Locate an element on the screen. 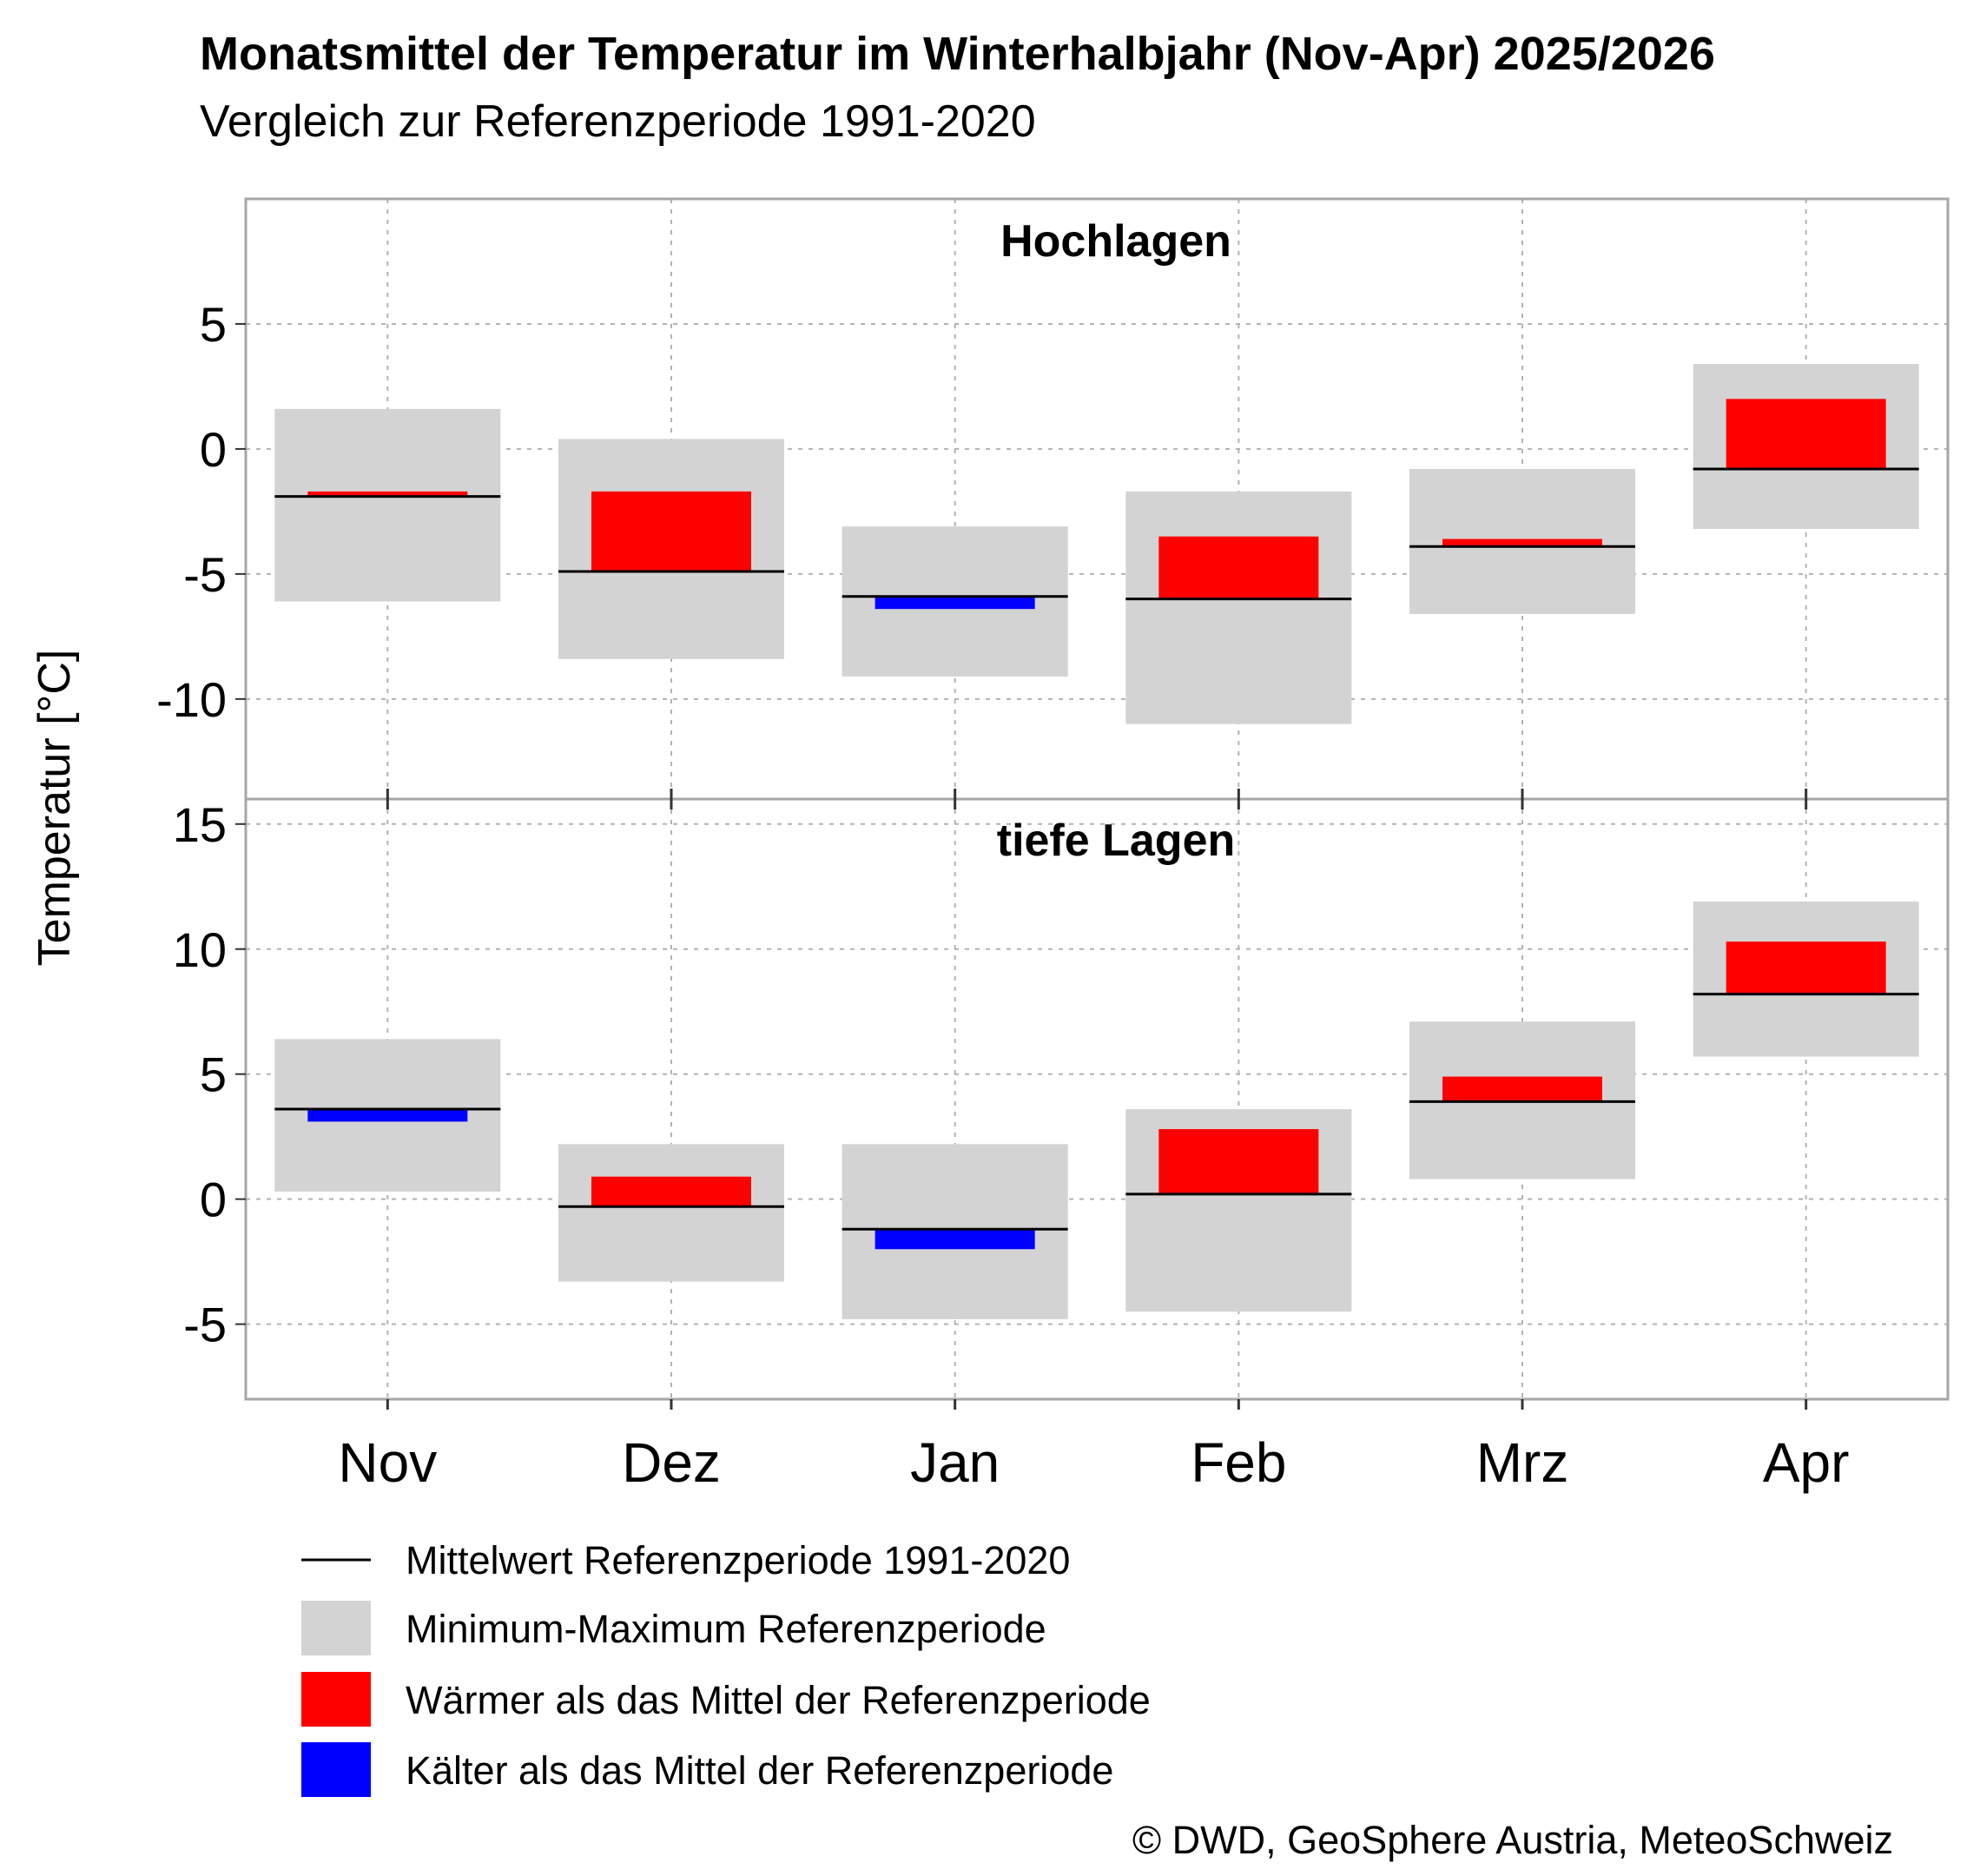  y-tick-labels: 5 0 -5 -10 is located at coordinates (201, 512).